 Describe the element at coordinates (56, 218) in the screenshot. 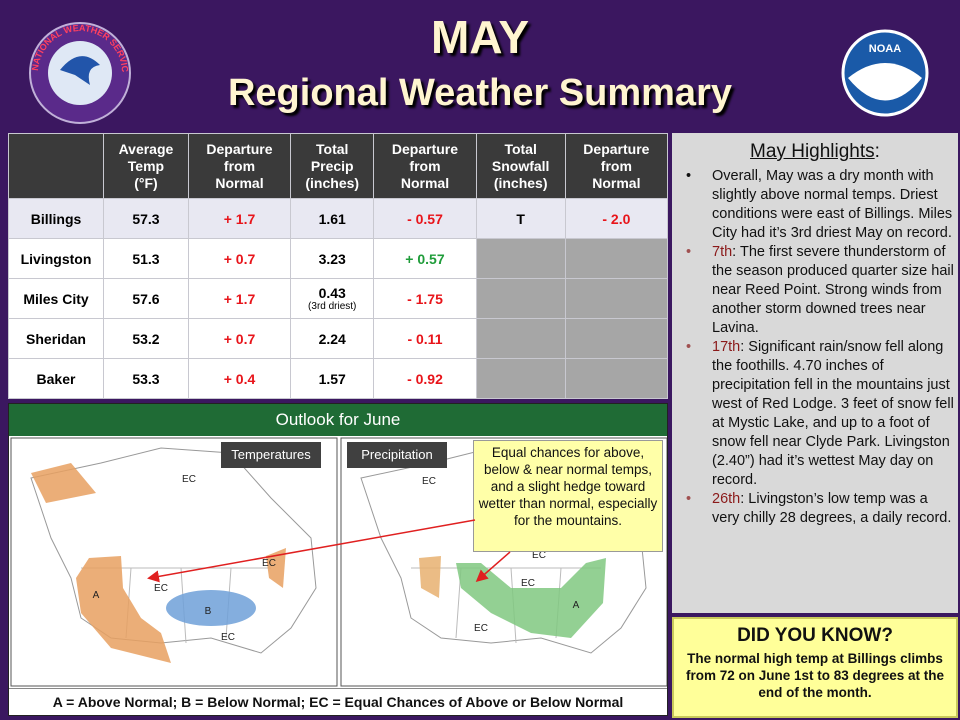

I see `station: Billings` at that location.